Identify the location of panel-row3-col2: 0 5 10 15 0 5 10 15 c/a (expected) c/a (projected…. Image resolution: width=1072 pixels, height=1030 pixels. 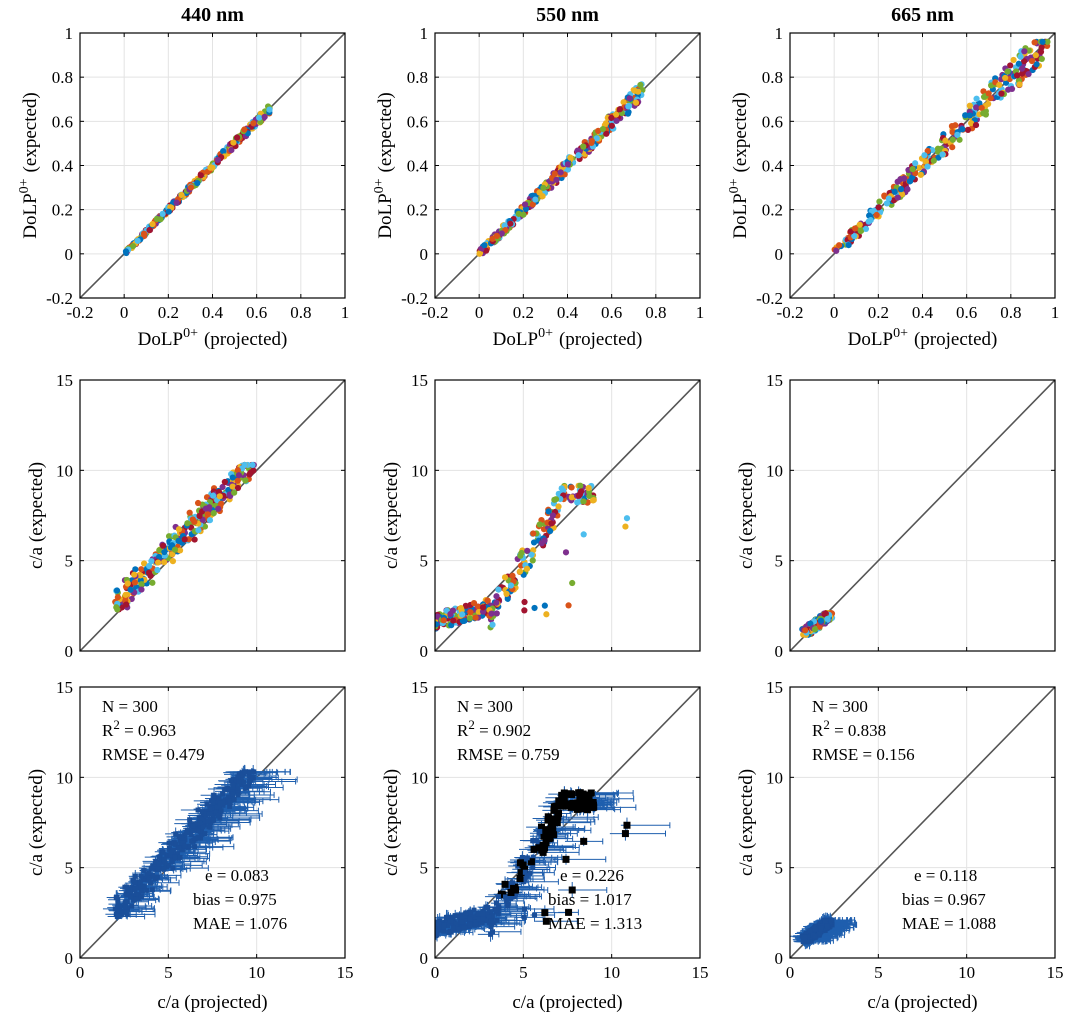
(545, 845).